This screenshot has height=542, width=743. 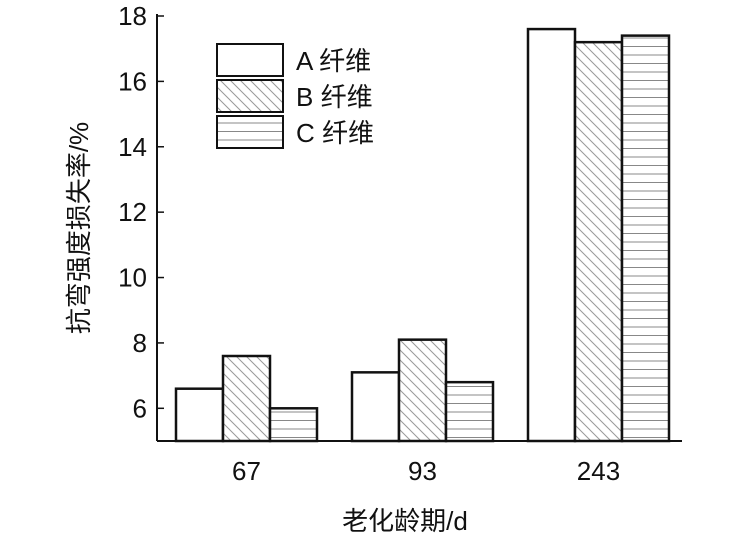 I want to click on y-tick-label: 12, so click(x=132, y=212).